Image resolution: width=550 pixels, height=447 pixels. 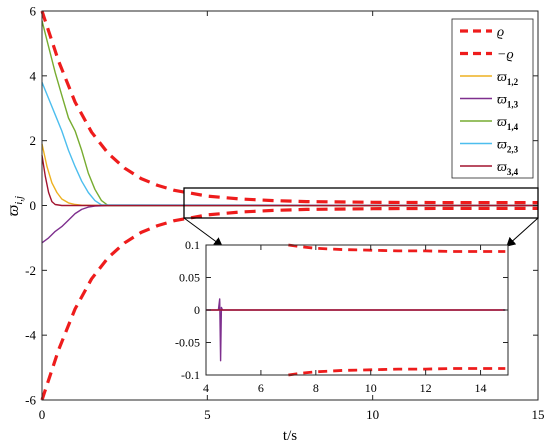 What do you see at coordinates (361, 203) in the screenshot?
I see `zoom-region-box` at bounding box center [361, 203].